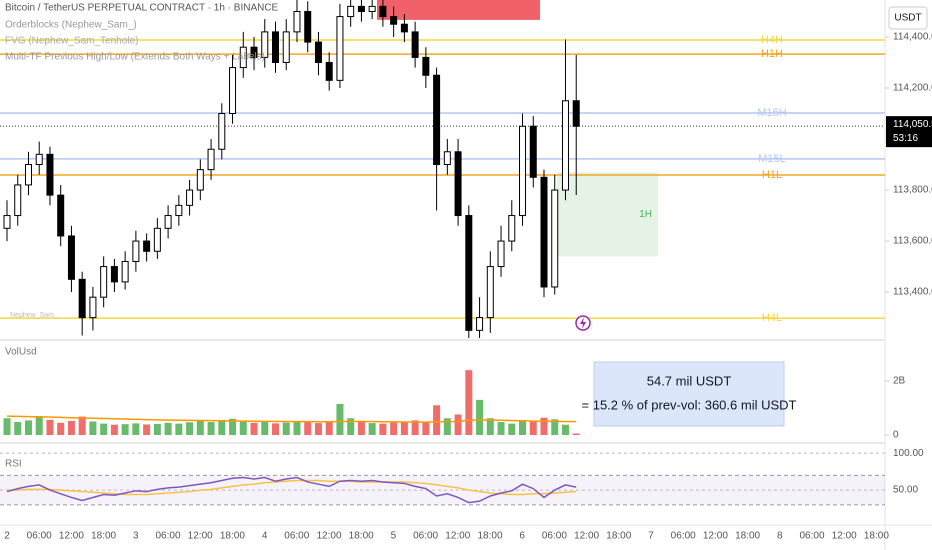 This screenshot has height=550, width=932. Describe the element at coordinates (265, 536) in the screenshot. I see `x-tick-label: 4` at that location.